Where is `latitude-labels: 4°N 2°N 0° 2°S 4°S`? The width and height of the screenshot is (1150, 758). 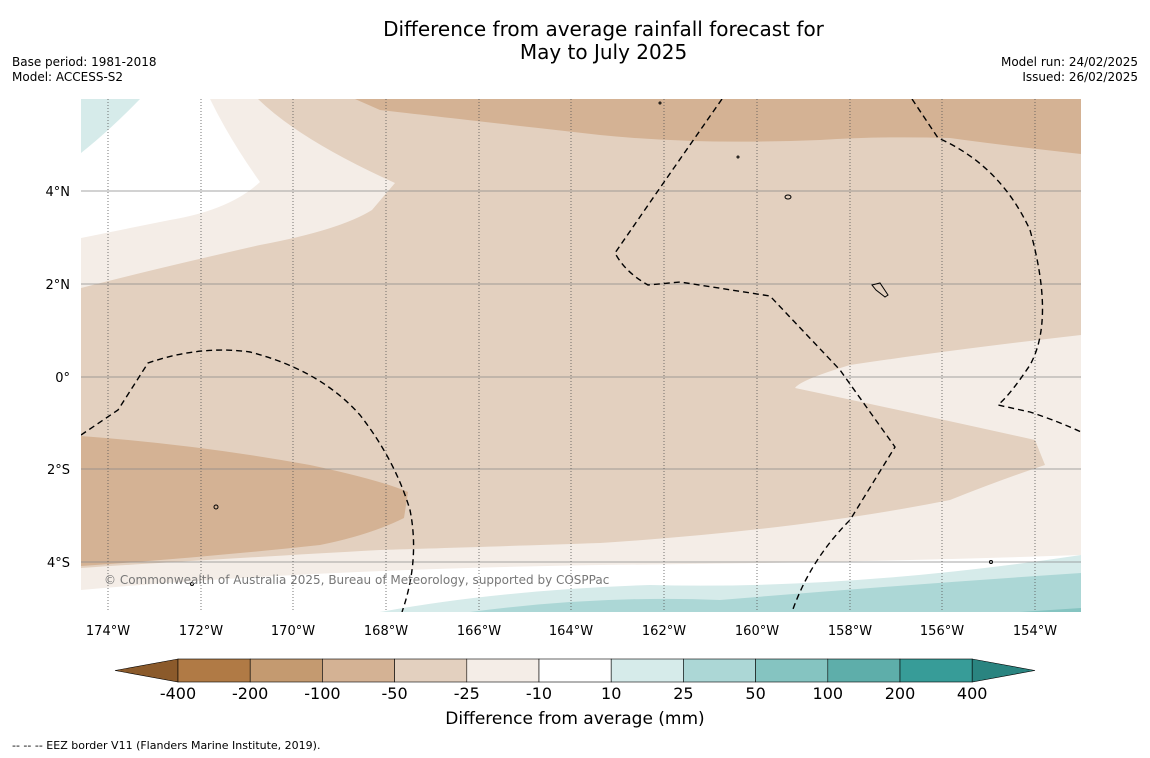 latitude-labels: 4°N 2°N 0° 2°S 4°S is located at coordinates (58, 378).